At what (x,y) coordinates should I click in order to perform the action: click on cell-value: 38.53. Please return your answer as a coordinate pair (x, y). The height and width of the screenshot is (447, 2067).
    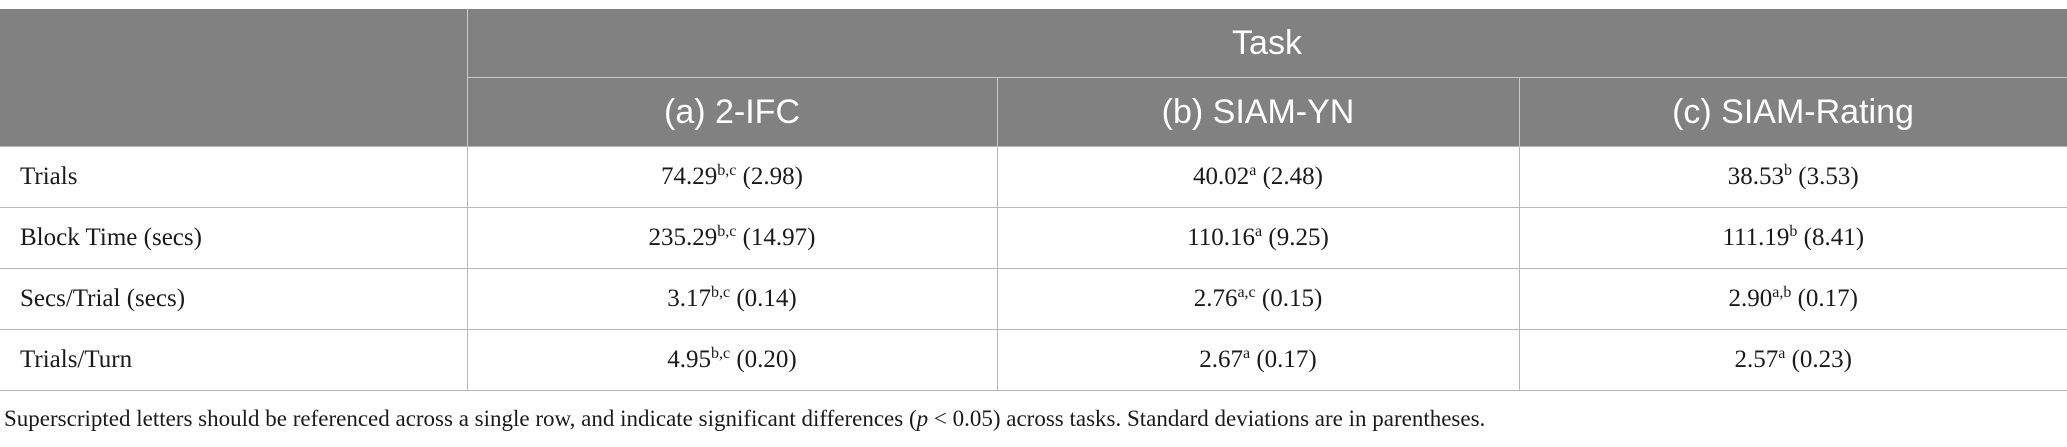
    Looking at the image, I should click on (1756, 176).